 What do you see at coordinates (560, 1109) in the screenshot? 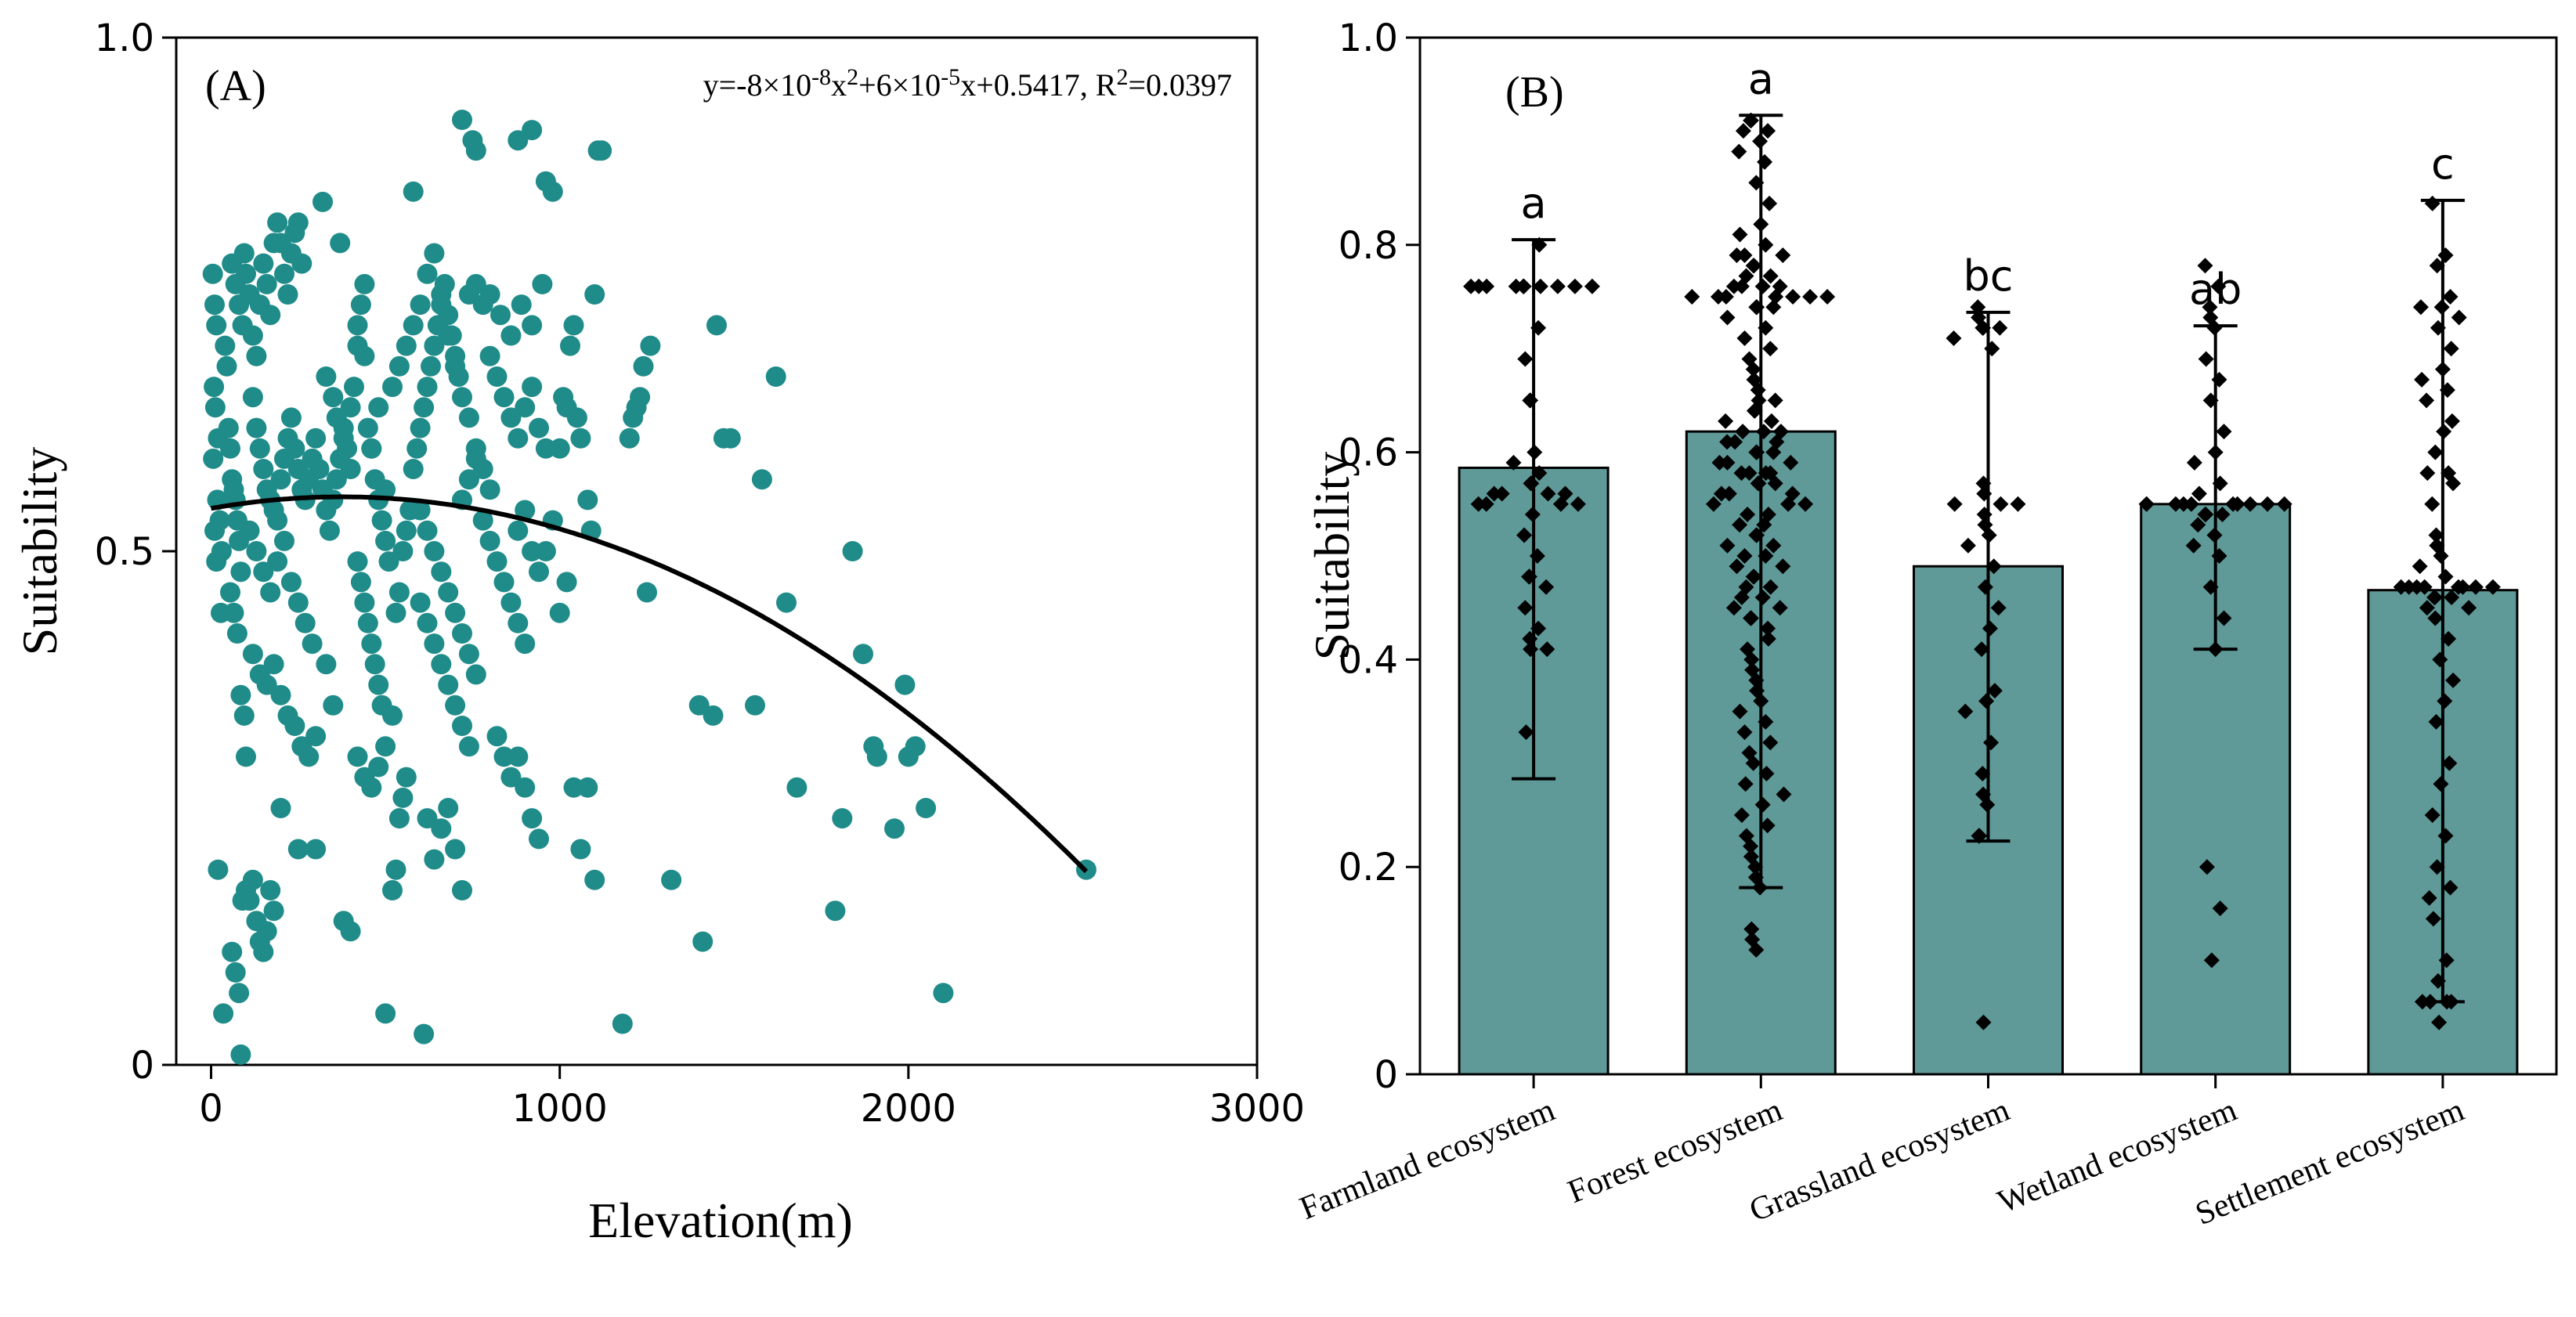
I see `x-tick-label: 1000` at bounding box center [560, 1109].